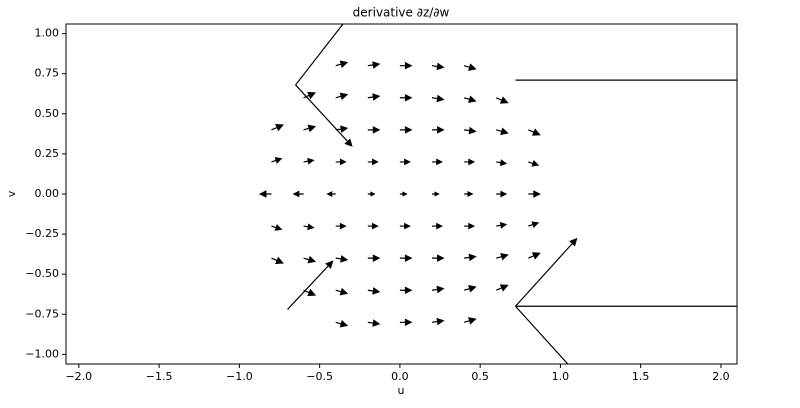  Describe the element at coordinates (561, 376) in the screenshot. I see `x-tick-label: 1.0` at that location.